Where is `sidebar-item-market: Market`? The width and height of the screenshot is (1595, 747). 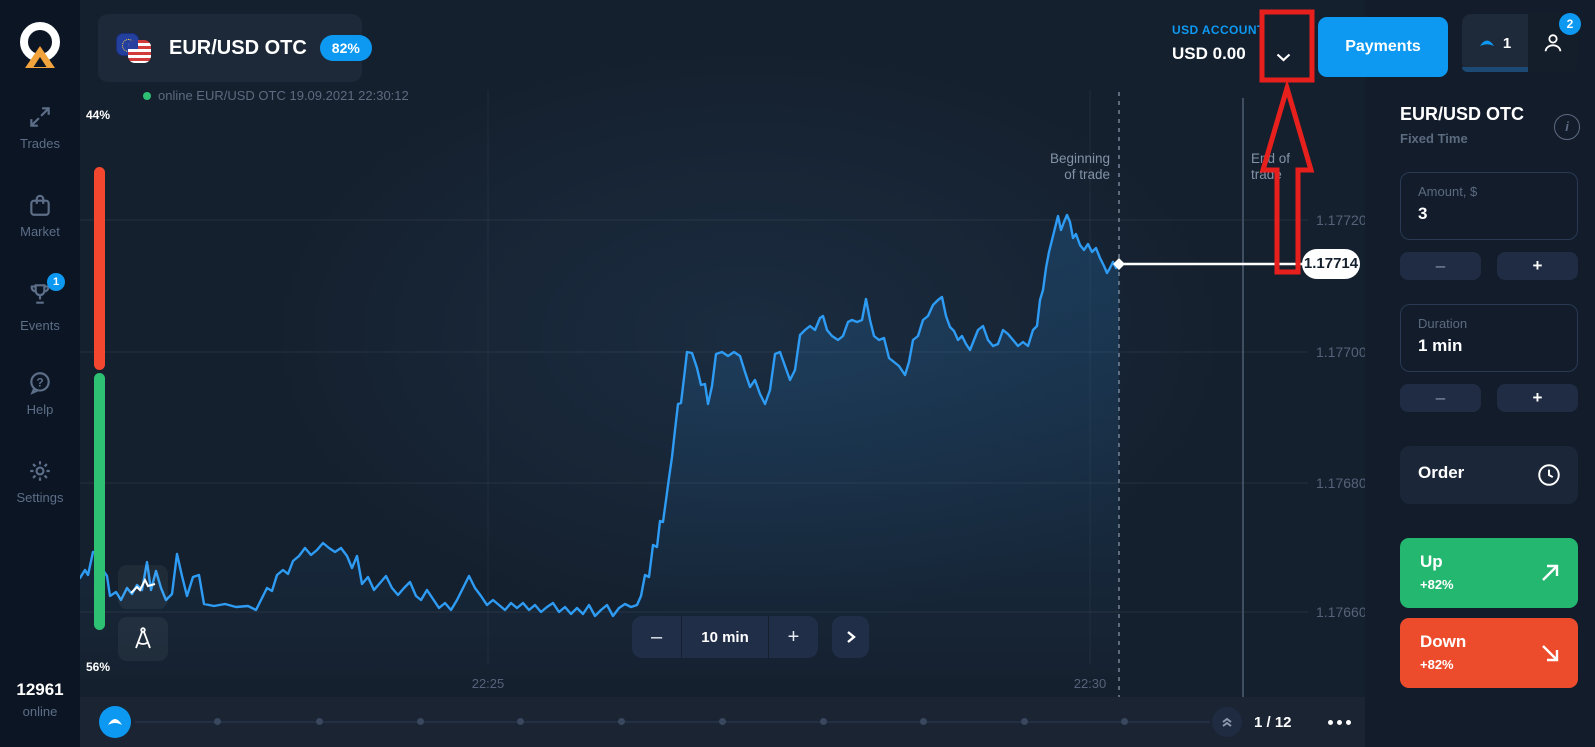 sidebar-item-market: Market is located at coordinates (40, 215).